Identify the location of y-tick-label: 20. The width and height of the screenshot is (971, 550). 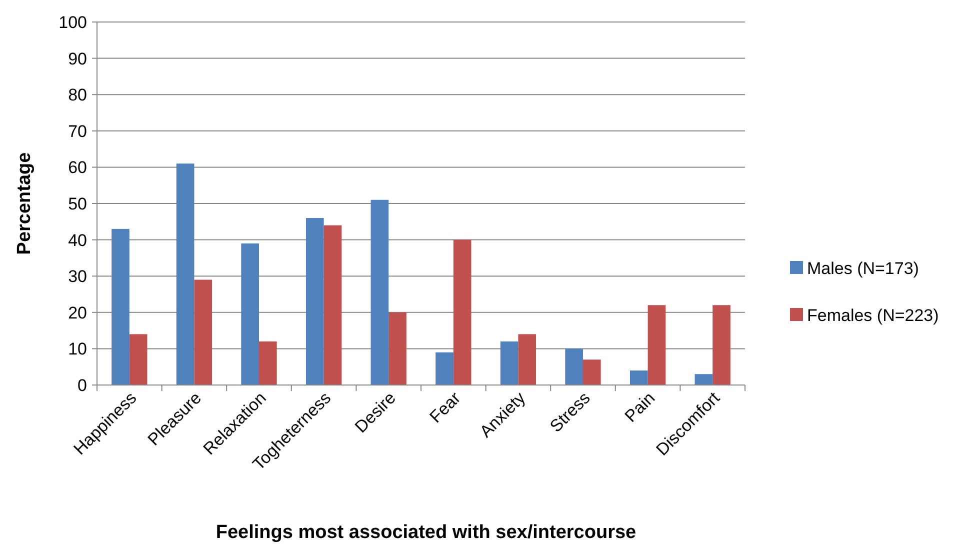
(77, 312).